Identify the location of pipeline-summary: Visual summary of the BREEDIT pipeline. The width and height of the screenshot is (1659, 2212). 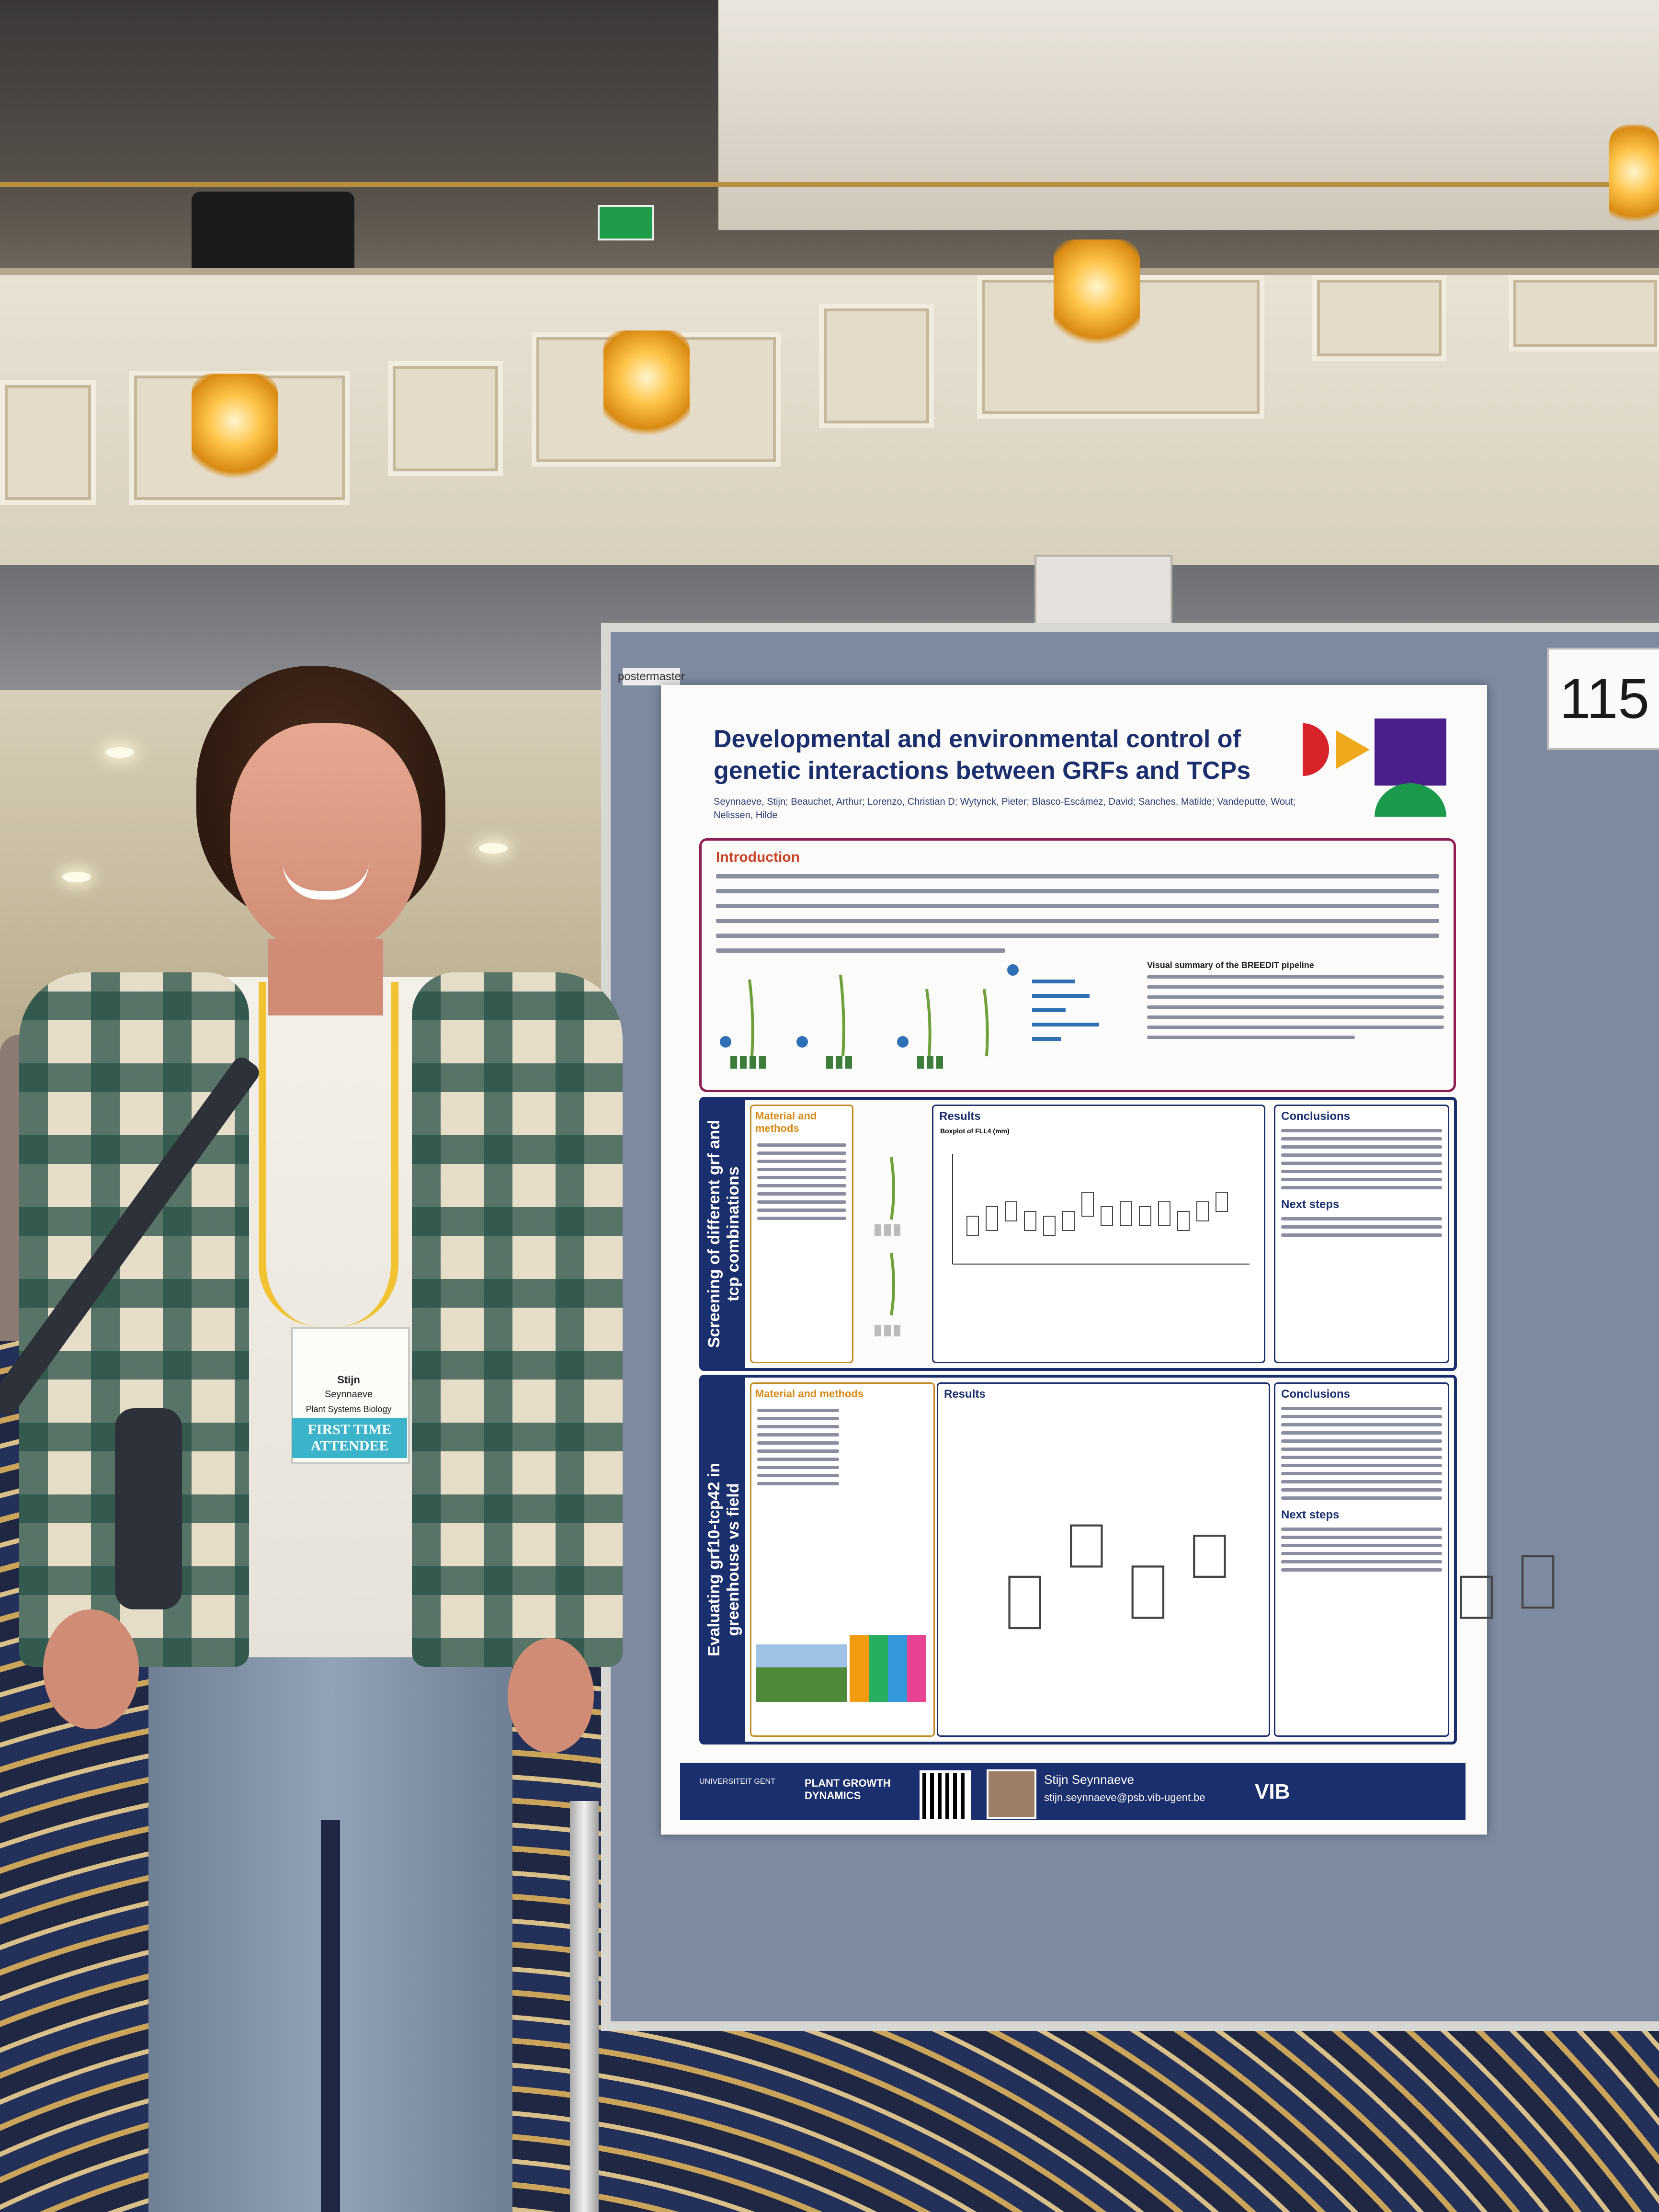
(1295, 1003).